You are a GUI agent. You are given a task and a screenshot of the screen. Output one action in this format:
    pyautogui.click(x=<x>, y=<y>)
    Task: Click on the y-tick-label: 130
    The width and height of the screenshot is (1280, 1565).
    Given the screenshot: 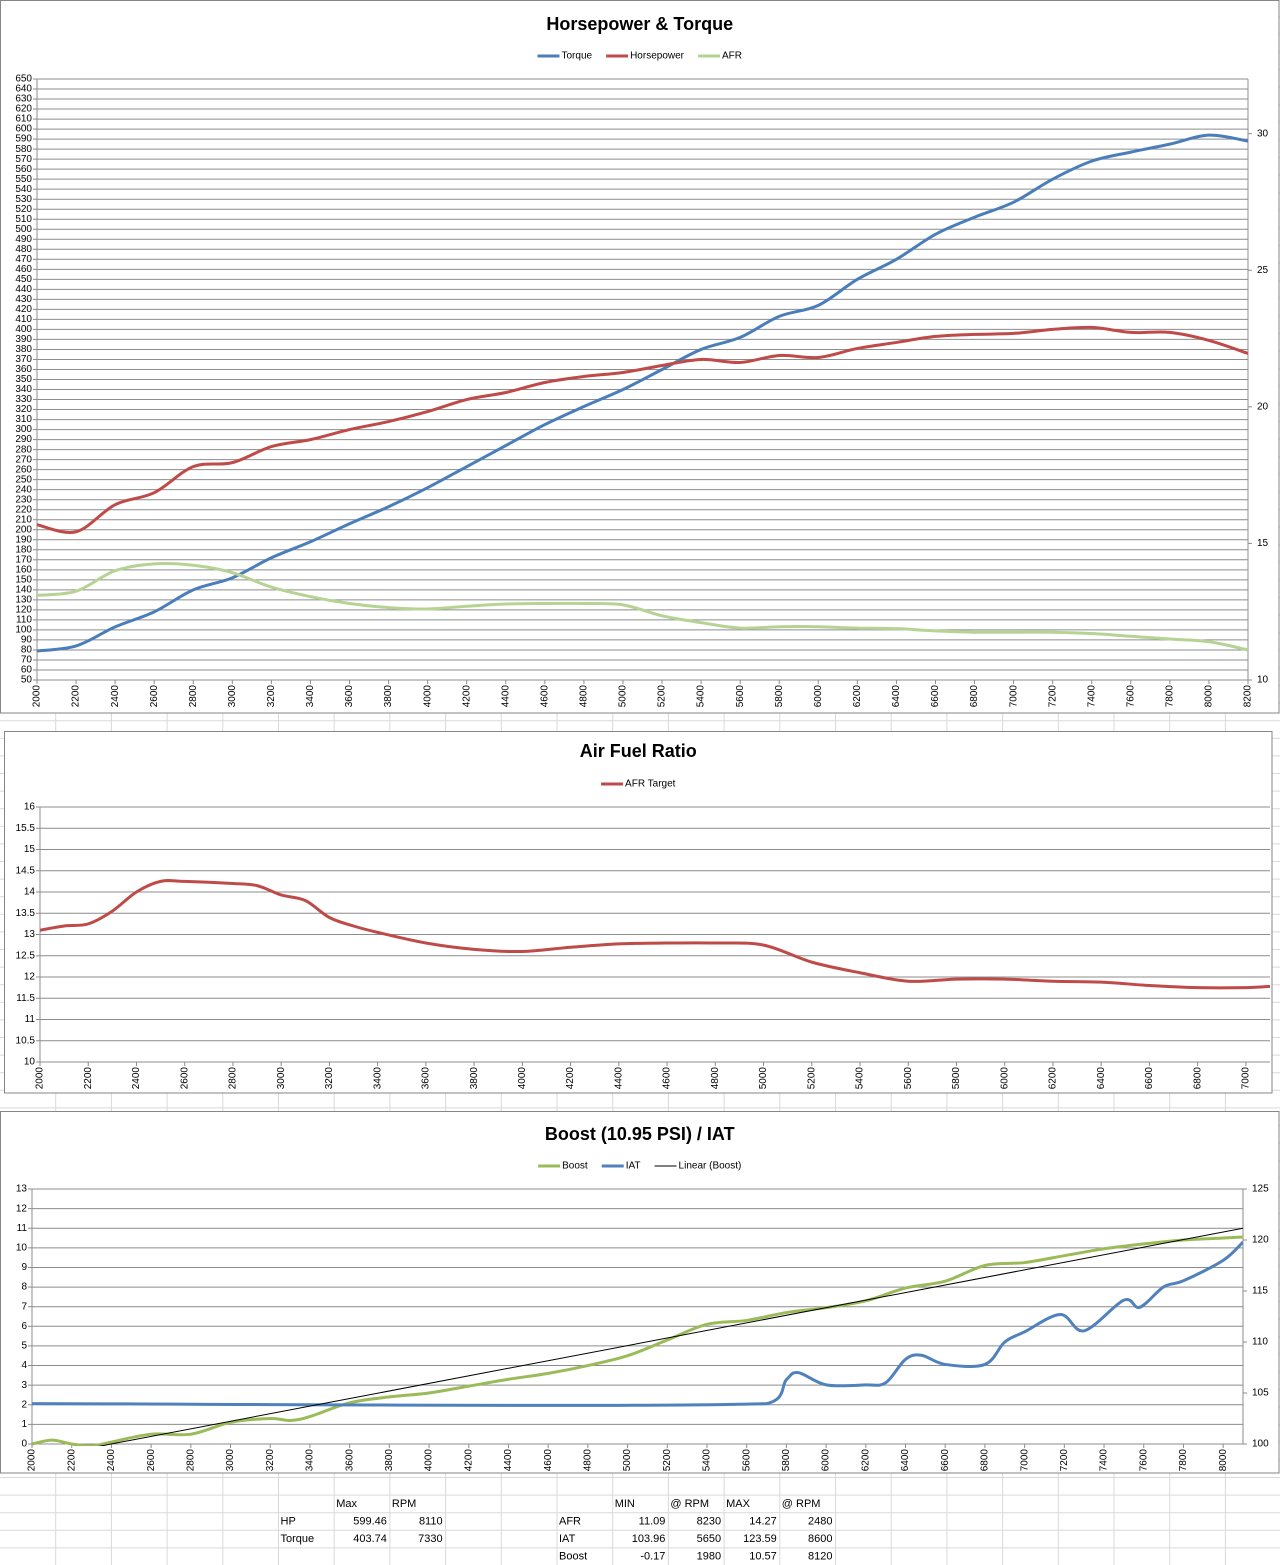 What is the action you would take?
    pyautogui.click(x=23, y=600)
    